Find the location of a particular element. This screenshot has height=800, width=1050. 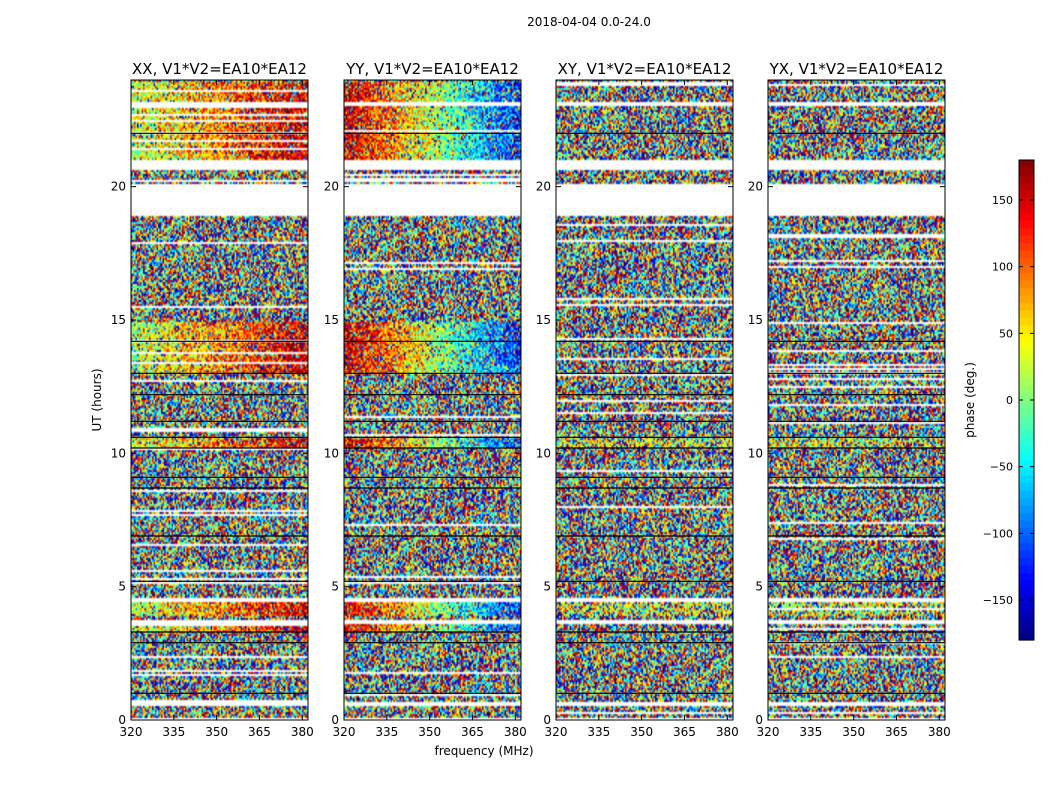

y-tick-label: 0 is located at coordinates (759, 720).